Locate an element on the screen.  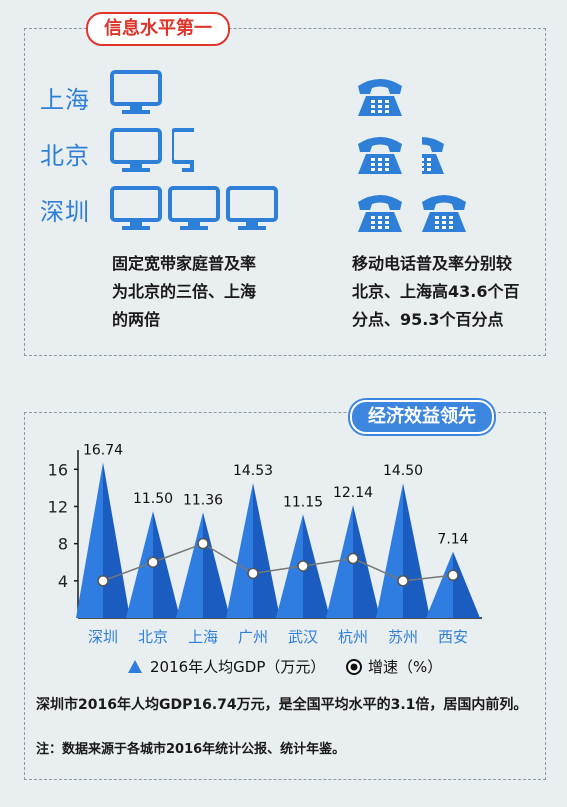
mobile-line: 分点、95.3个百分点 is located at coordinates (428, 319).